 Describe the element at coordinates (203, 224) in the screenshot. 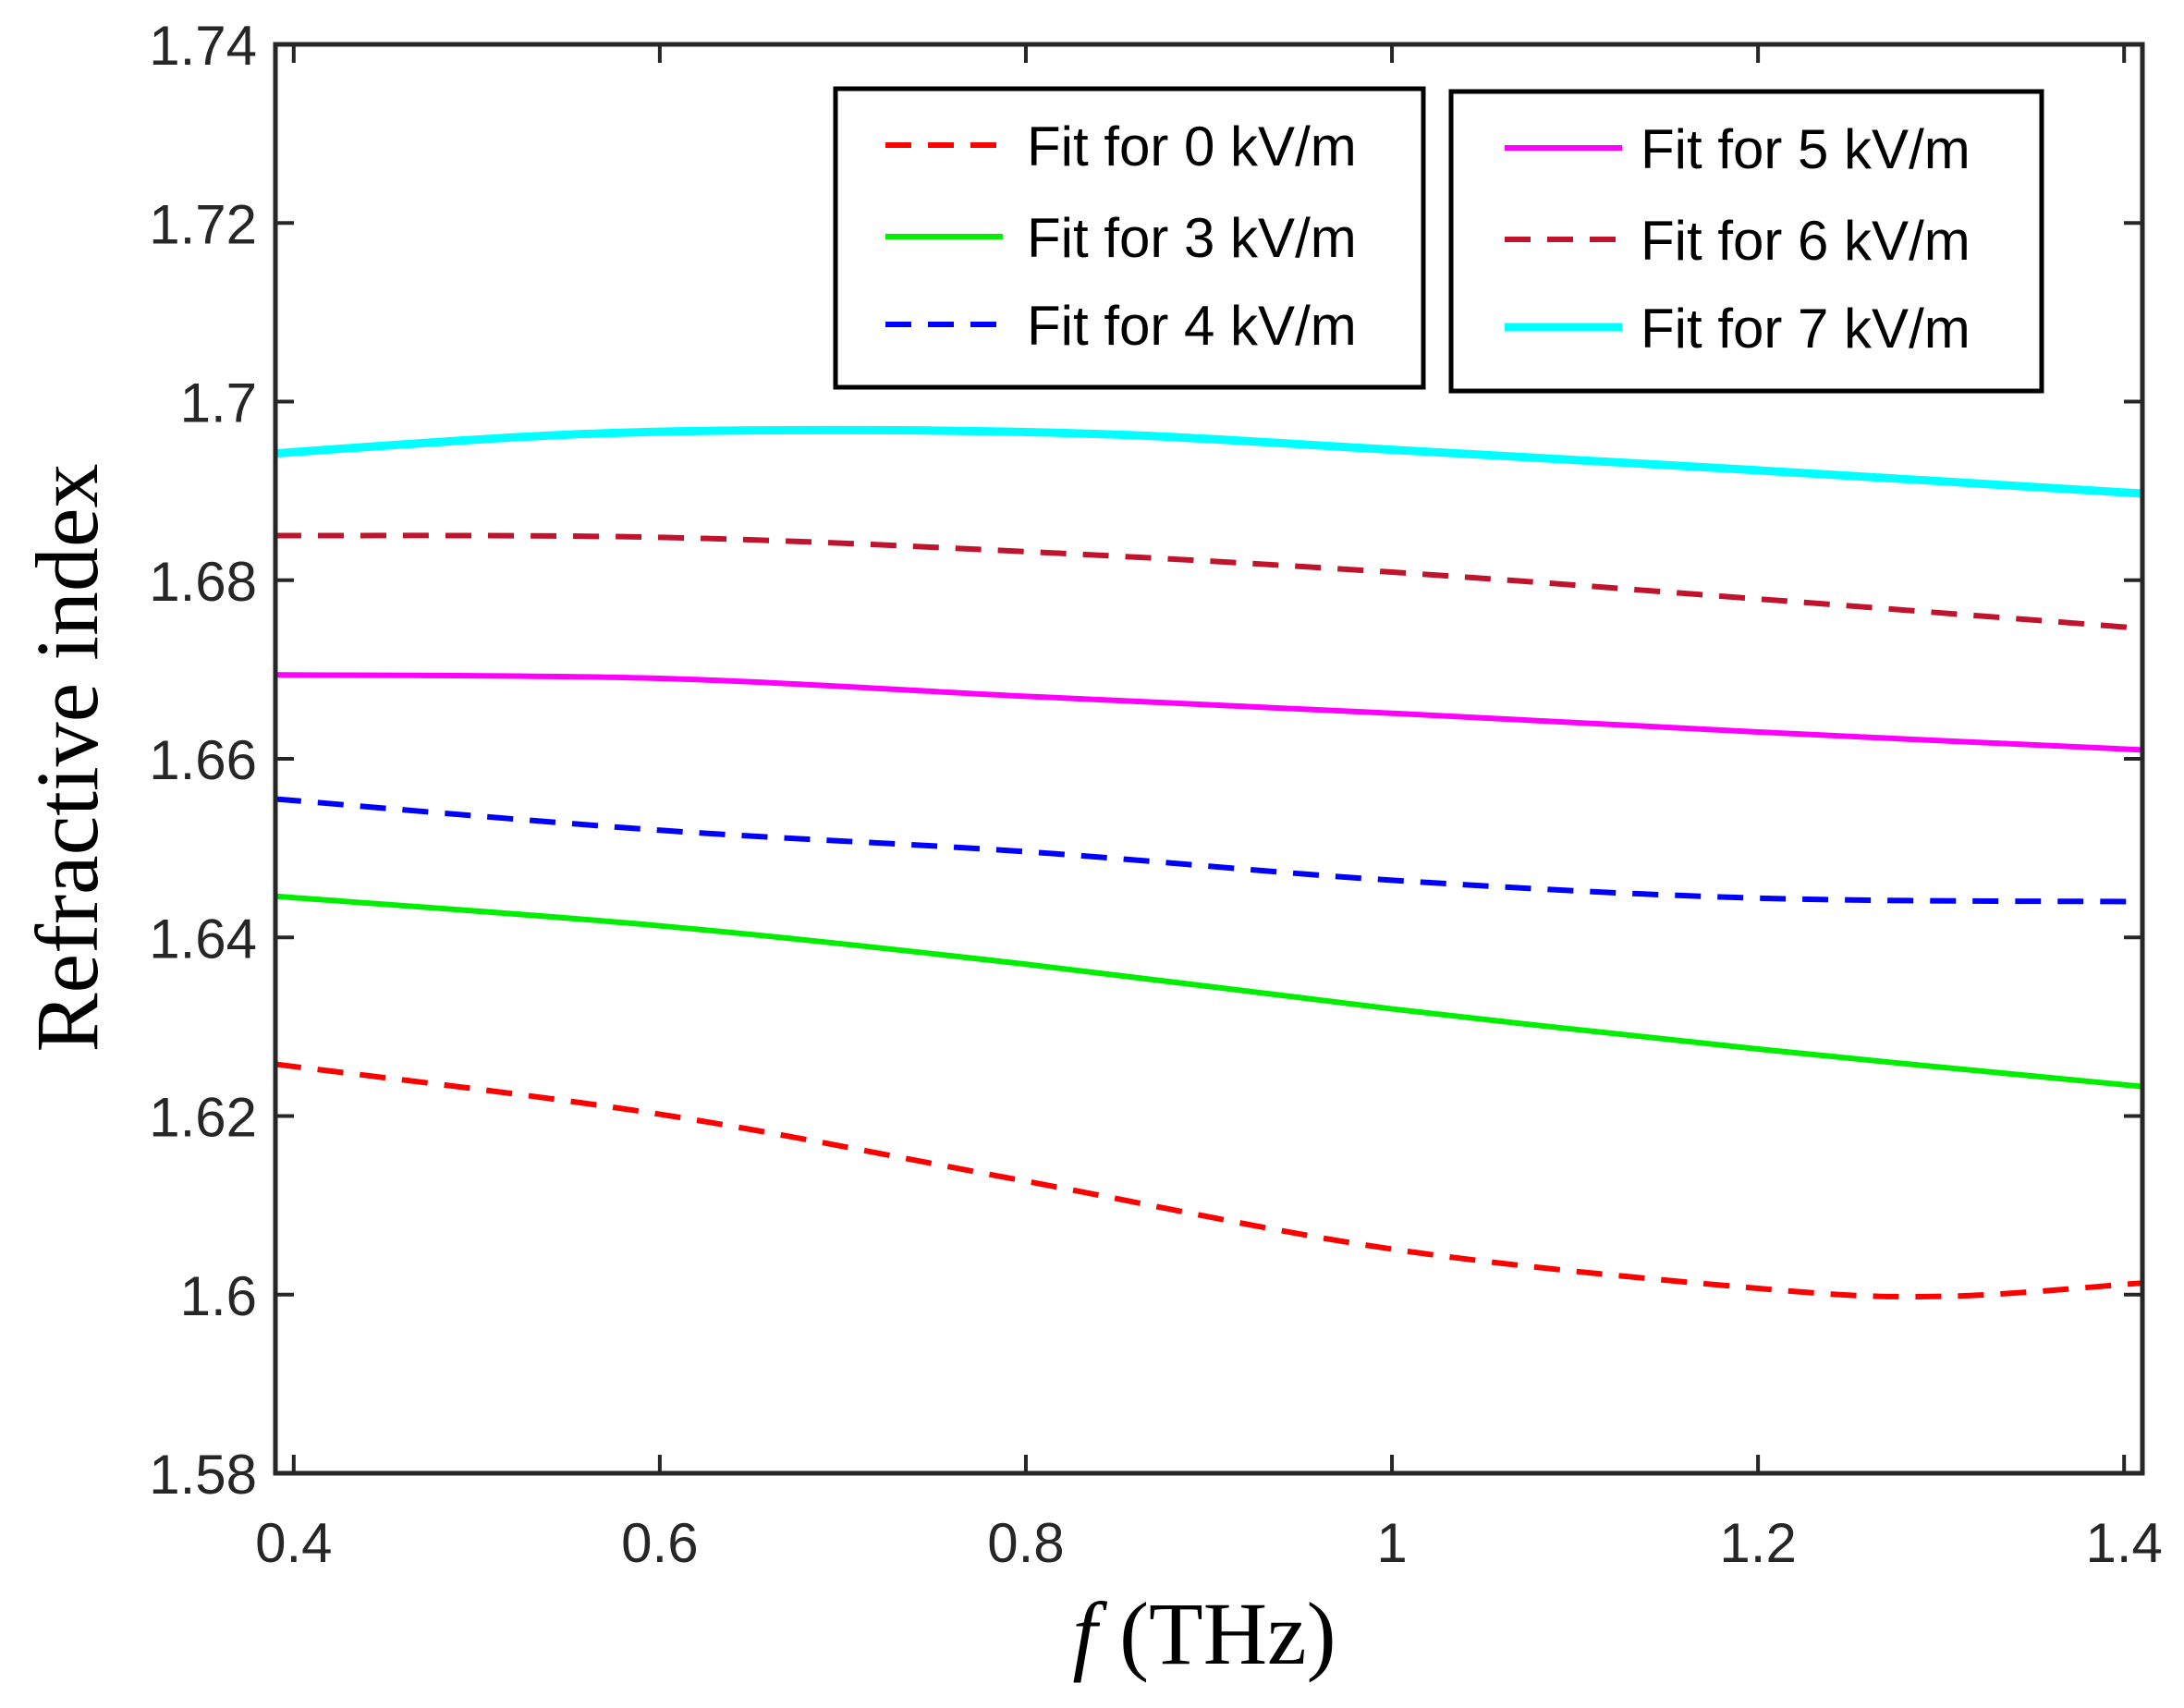

I see `y-tick-label: 1.72` at that location.